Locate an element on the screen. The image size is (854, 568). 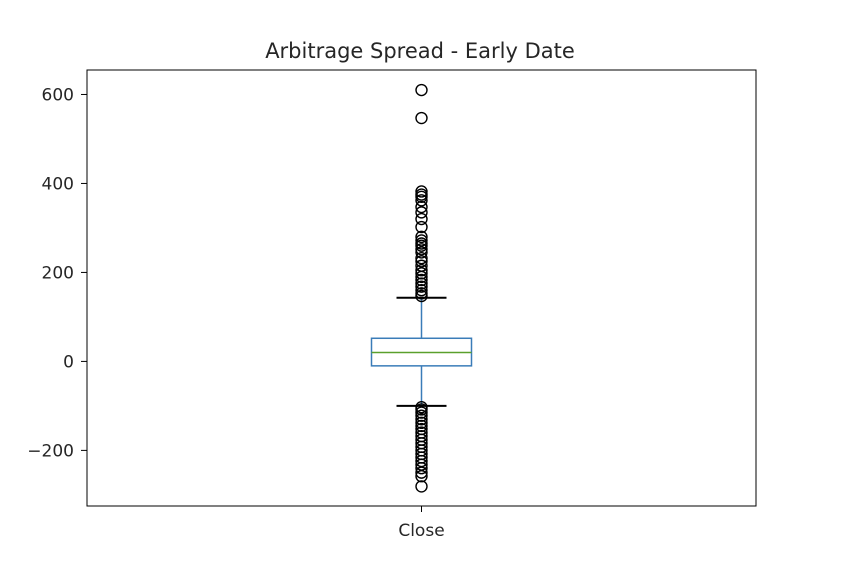
y-axis: −200 0 200 400 600 is located at coordinates (57, 273).